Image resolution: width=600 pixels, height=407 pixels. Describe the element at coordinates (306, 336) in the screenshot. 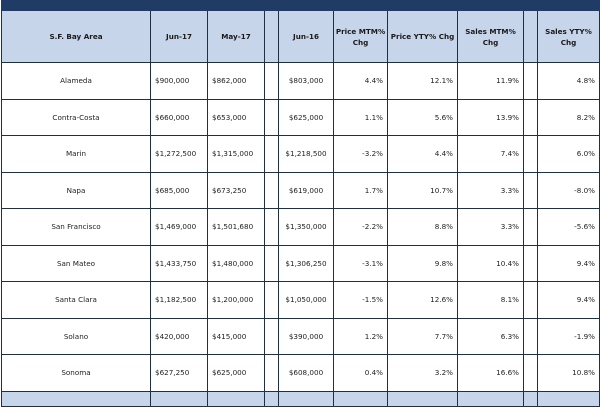

I see `cell-jun16: $390,000` at that location.